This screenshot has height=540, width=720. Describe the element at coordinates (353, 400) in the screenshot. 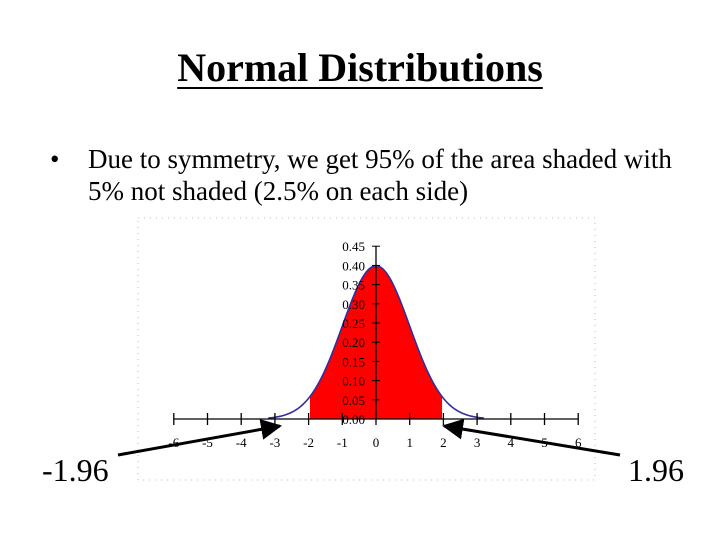

I see `y-tick-label: 0.05` at that location.